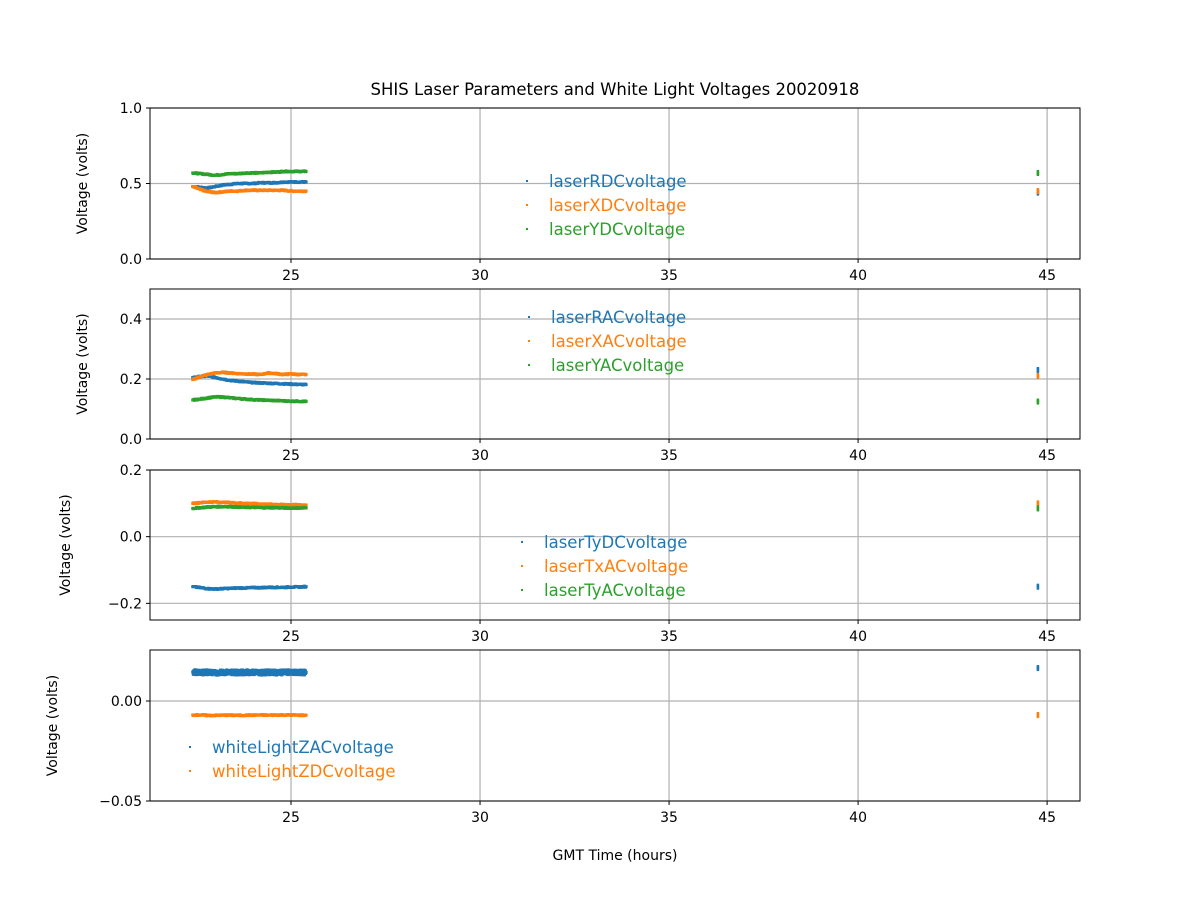  Describe the element at coordinates (615, 399) in the screenshot. I see `series-laserYACvoltage` at that location.